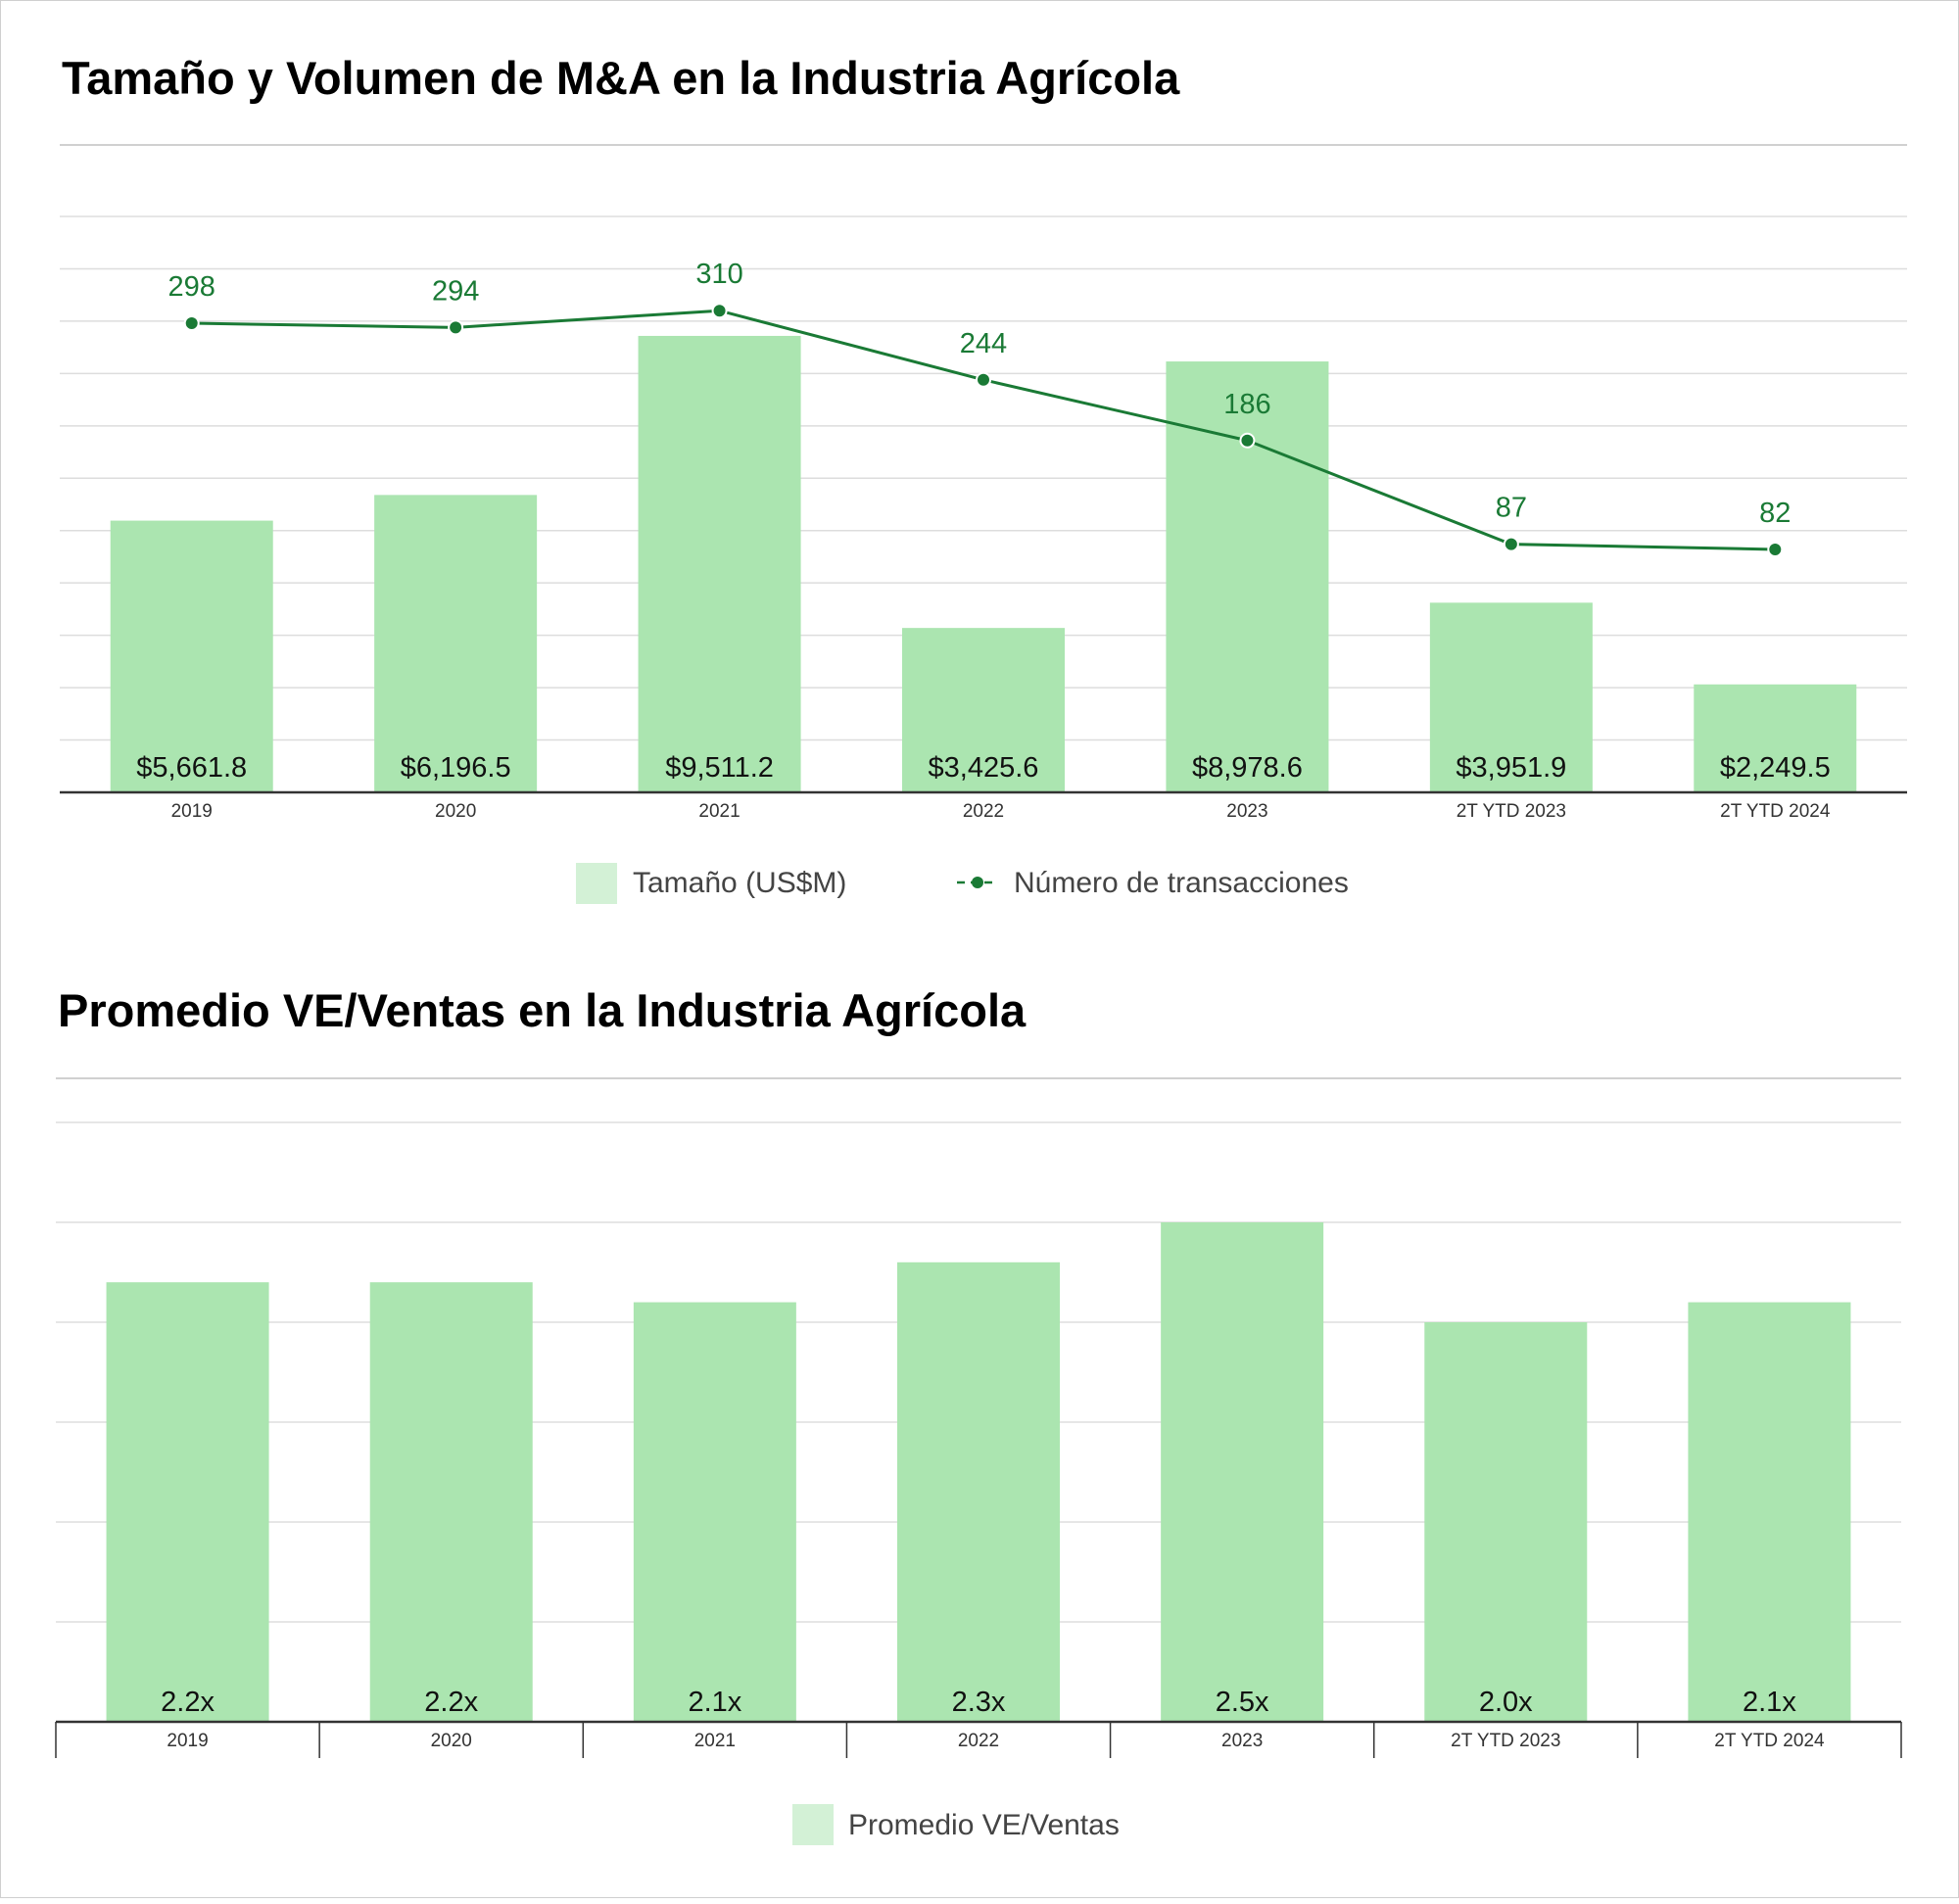 This screenshot has height=1904, width=1959. What do you see at coordinates (739, 883) in the screenshot?
I see `legend-label-size: Tamaño (US$M)` at bounding box center [739, 883].